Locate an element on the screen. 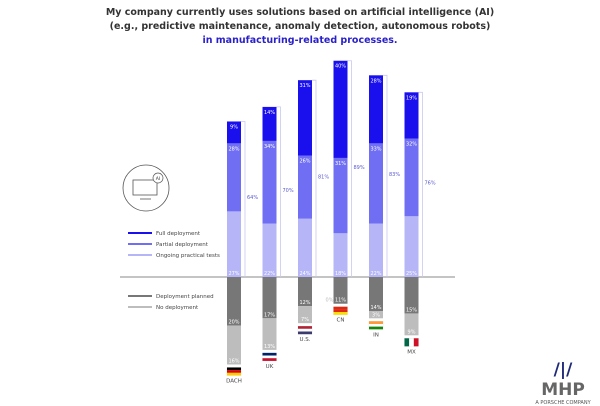  ai-monitor-icon is located at coordinates (146, 188).